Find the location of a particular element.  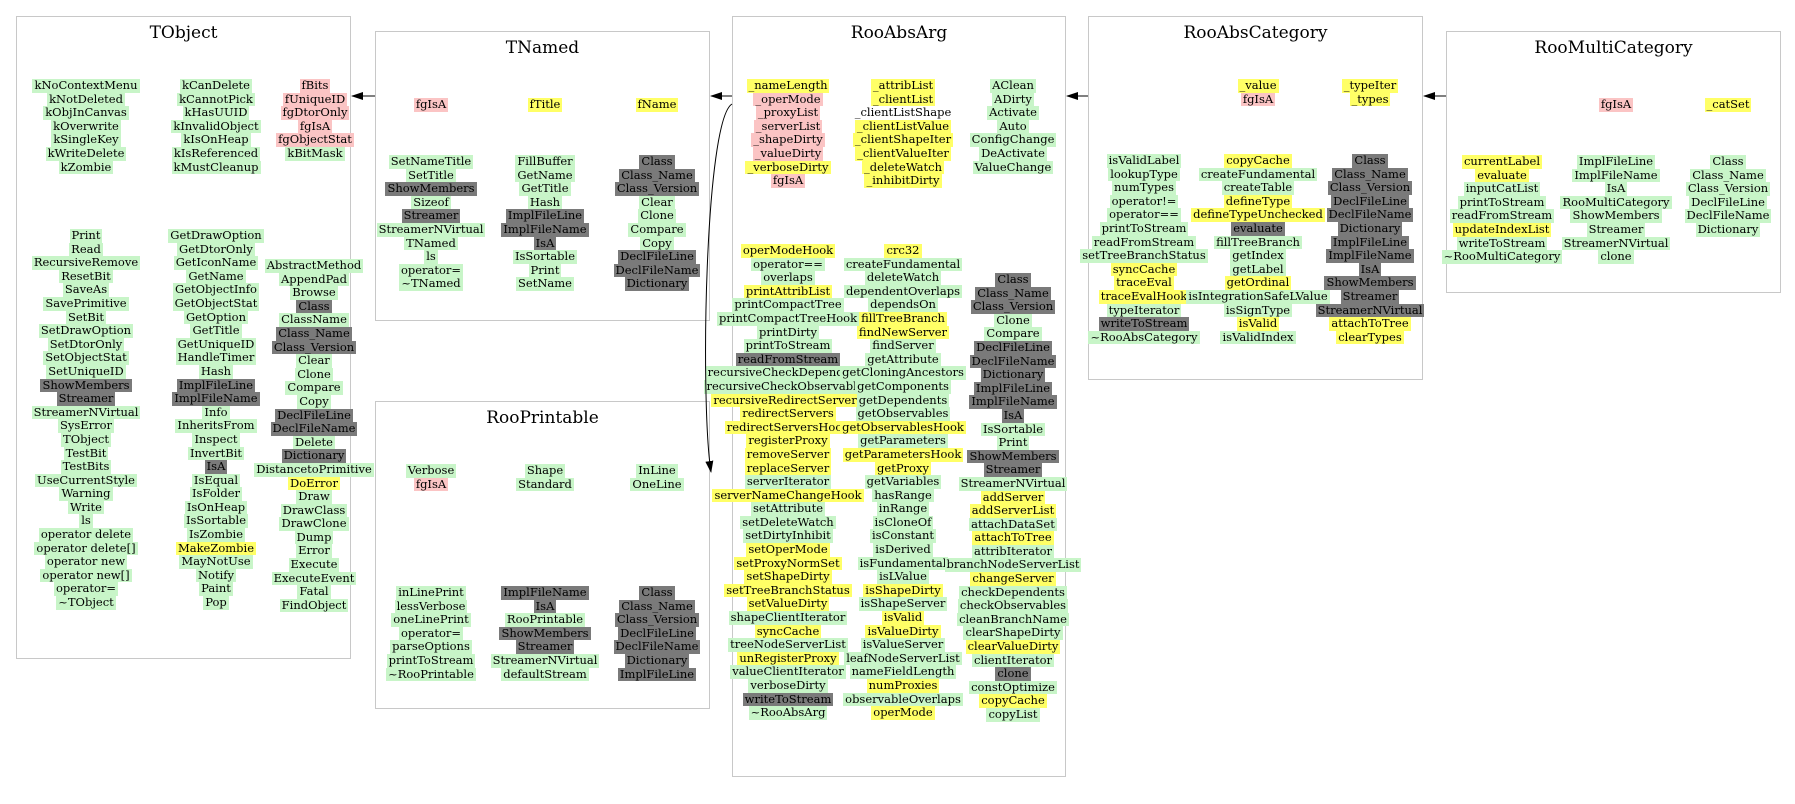

class-member: operator new is located at coordinates (86, 561).